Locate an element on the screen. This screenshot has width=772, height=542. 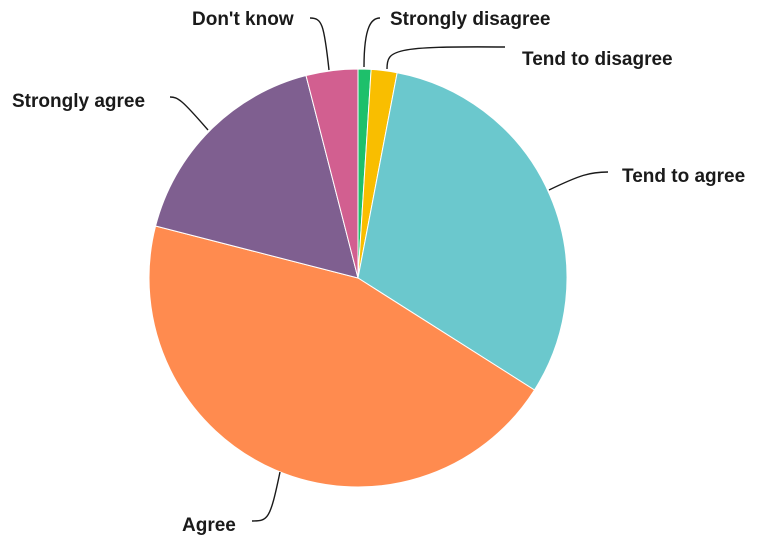
pie-slice-strongly-agree is located at coordinates (256, 176).